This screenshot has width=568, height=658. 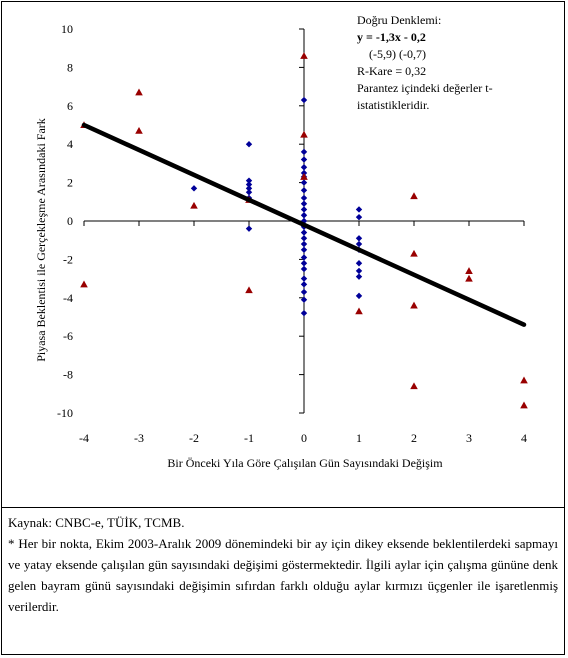 What do you see at coordinates (359, 438) in the screenshot?
I see `x-tick-label: 1` at bounding box center [359, 438].